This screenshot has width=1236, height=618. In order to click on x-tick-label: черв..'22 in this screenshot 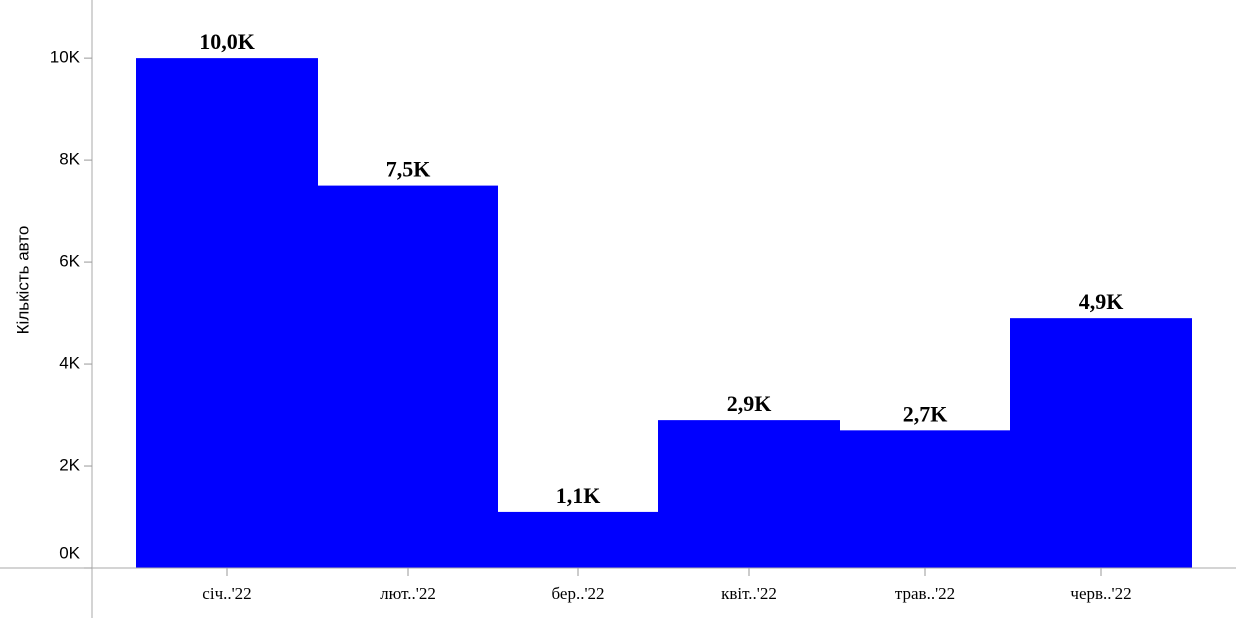, I will do `click(1100, 593)`.